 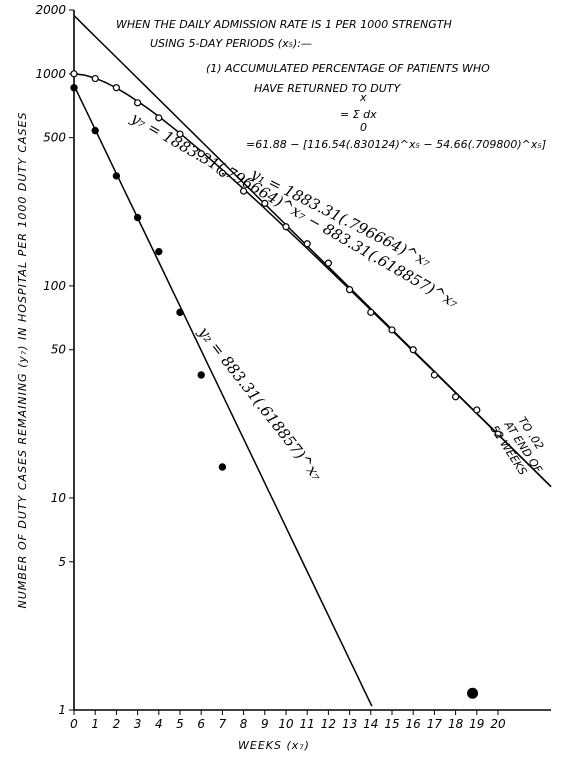 I want to click on x-tick-label: 6, so click(x=201, y=724).